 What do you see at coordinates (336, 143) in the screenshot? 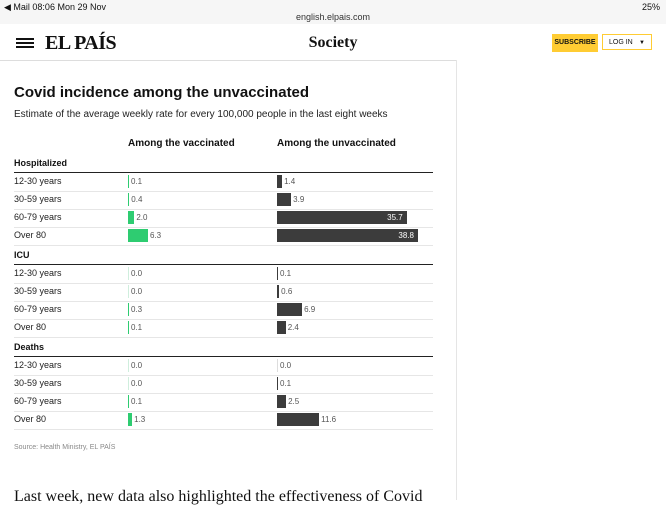
I see `col-header-unvaccinated: Among the unvaccinated` at bounding box center [336, 143].